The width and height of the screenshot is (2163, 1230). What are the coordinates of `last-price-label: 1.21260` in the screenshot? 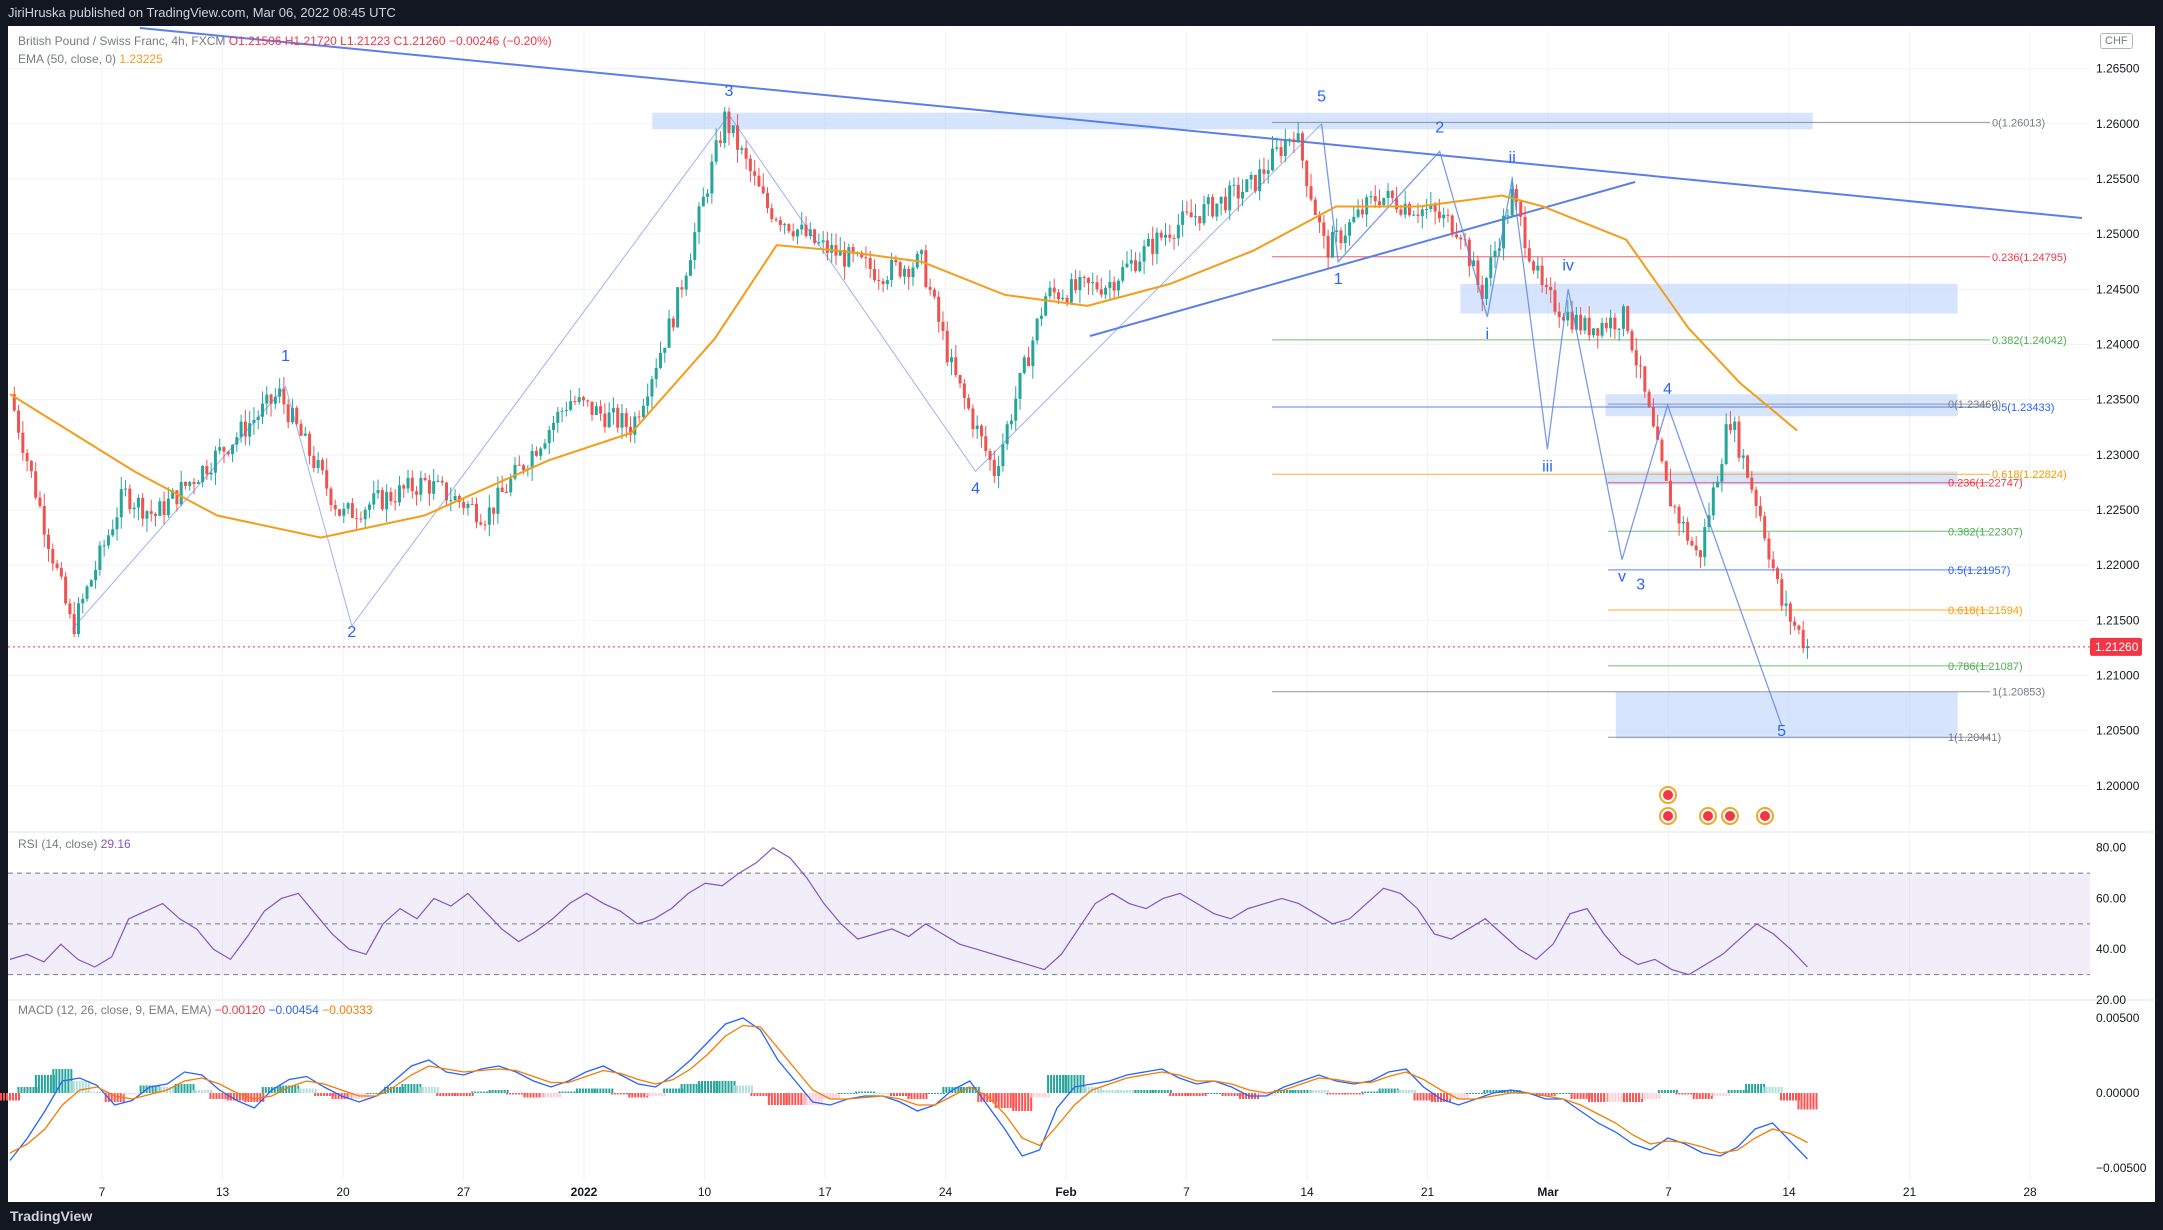 It's located at (2117, 647).